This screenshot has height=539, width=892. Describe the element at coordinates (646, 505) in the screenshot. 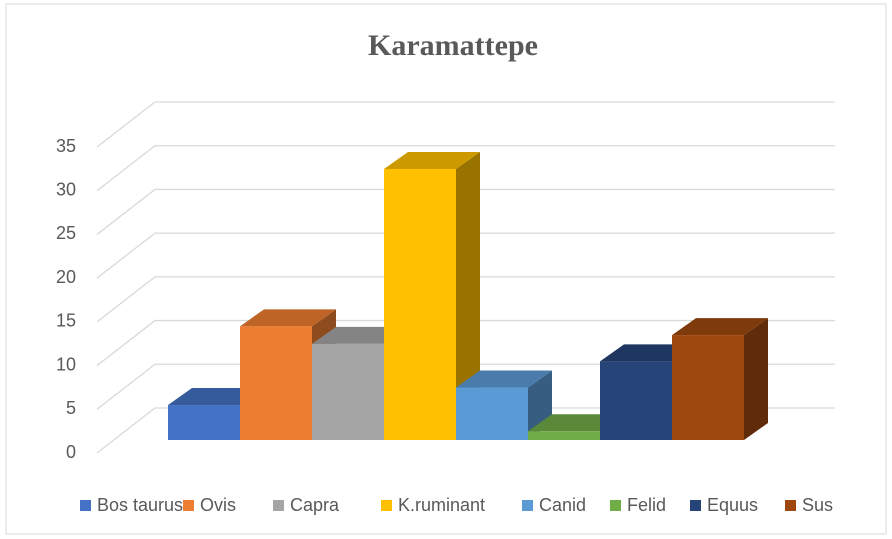

I see `legend-label: Felid` at that location.